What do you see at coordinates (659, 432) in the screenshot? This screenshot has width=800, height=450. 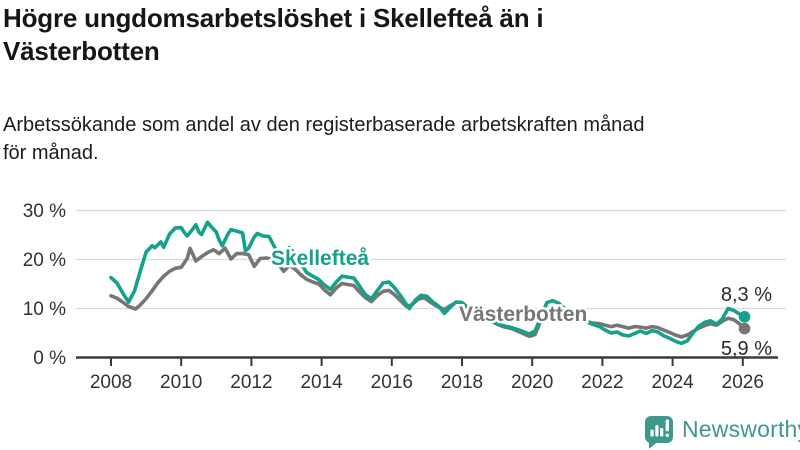 I see `newsworthy-logo-icon` at bounding box center [659, 432].